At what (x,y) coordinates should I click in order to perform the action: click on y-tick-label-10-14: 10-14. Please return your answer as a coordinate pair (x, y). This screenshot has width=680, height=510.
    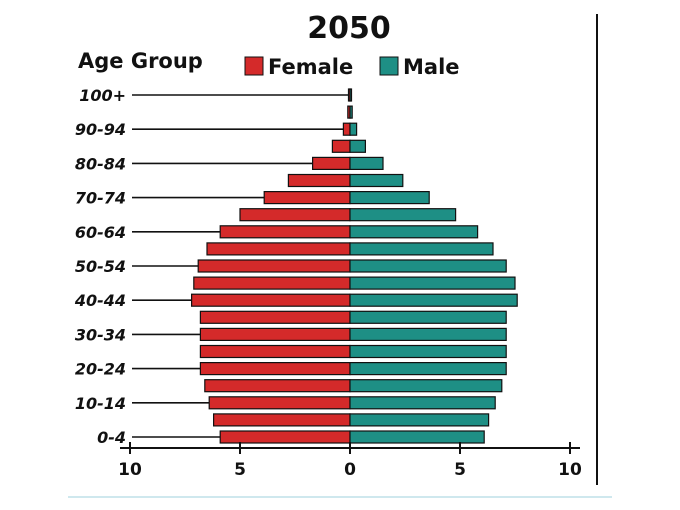
    Looking at the image, I should click on (100, 403).